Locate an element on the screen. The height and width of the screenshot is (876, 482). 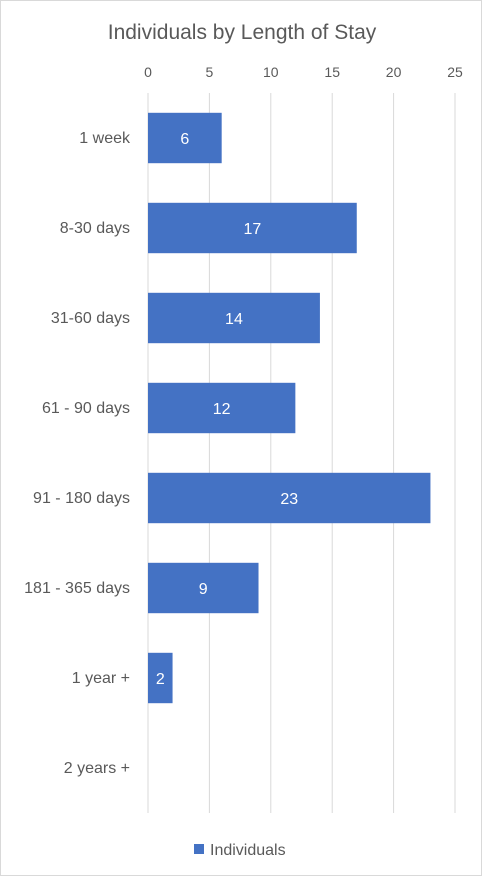
data-label: 12 is located at coordinates (222, 409).